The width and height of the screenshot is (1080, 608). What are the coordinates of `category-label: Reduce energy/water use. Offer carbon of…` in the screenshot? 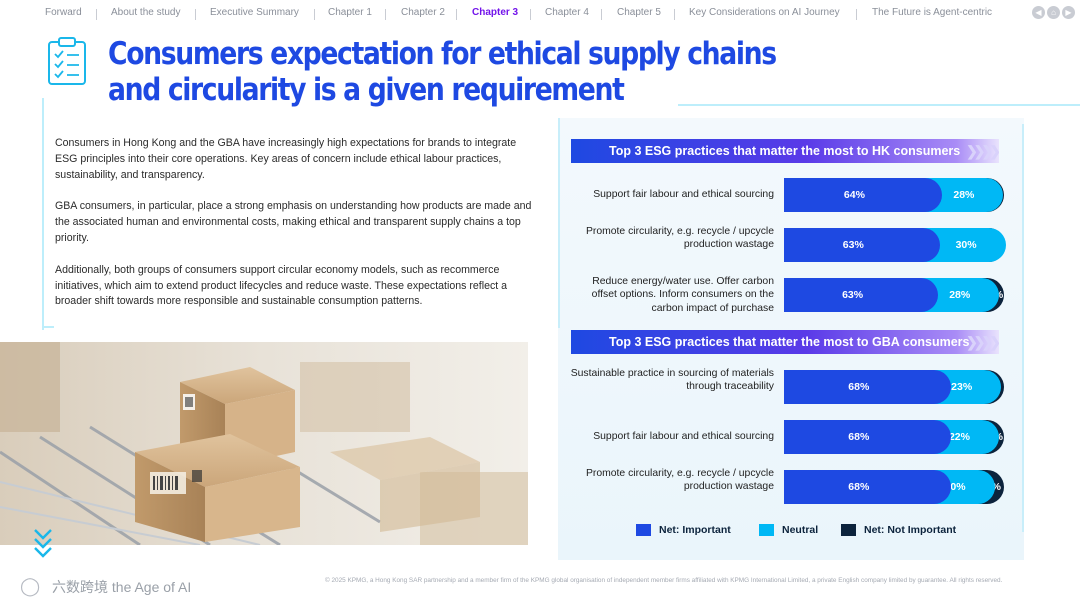 It's located at (682, 294).